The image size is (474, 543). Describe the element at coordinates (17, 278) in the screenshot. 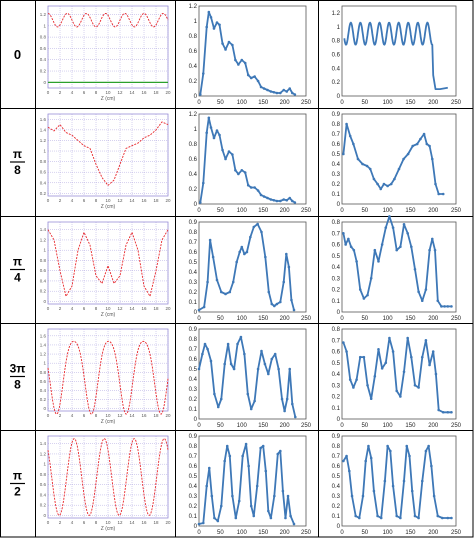

I see `row-label-denominator: 4` at that location.